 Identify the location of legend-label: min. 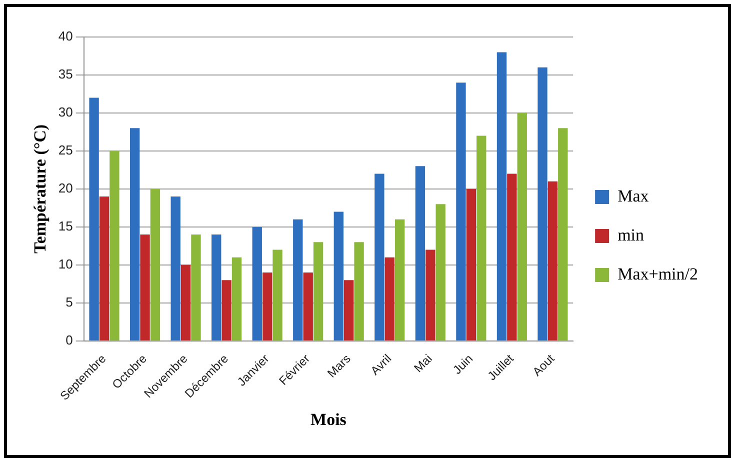
(631, 234).